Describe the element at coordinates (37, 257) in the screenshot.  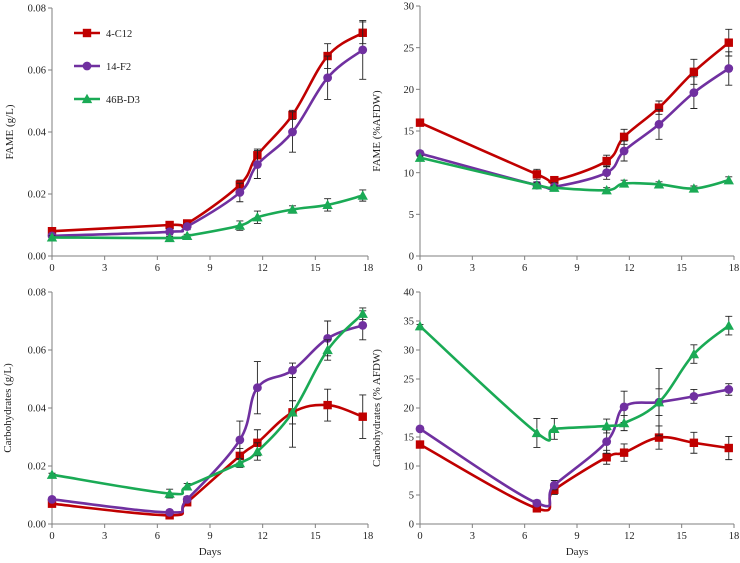
I see `y-tick-label: 0.00` at that location.